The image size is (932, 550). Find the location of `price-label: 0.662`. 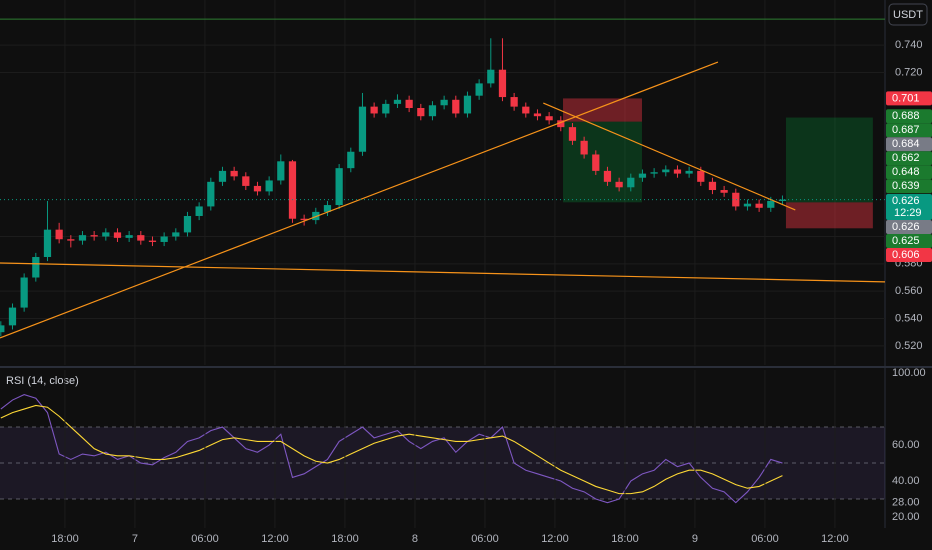

price-label: 0.662 is located at coordinates (906, 158).